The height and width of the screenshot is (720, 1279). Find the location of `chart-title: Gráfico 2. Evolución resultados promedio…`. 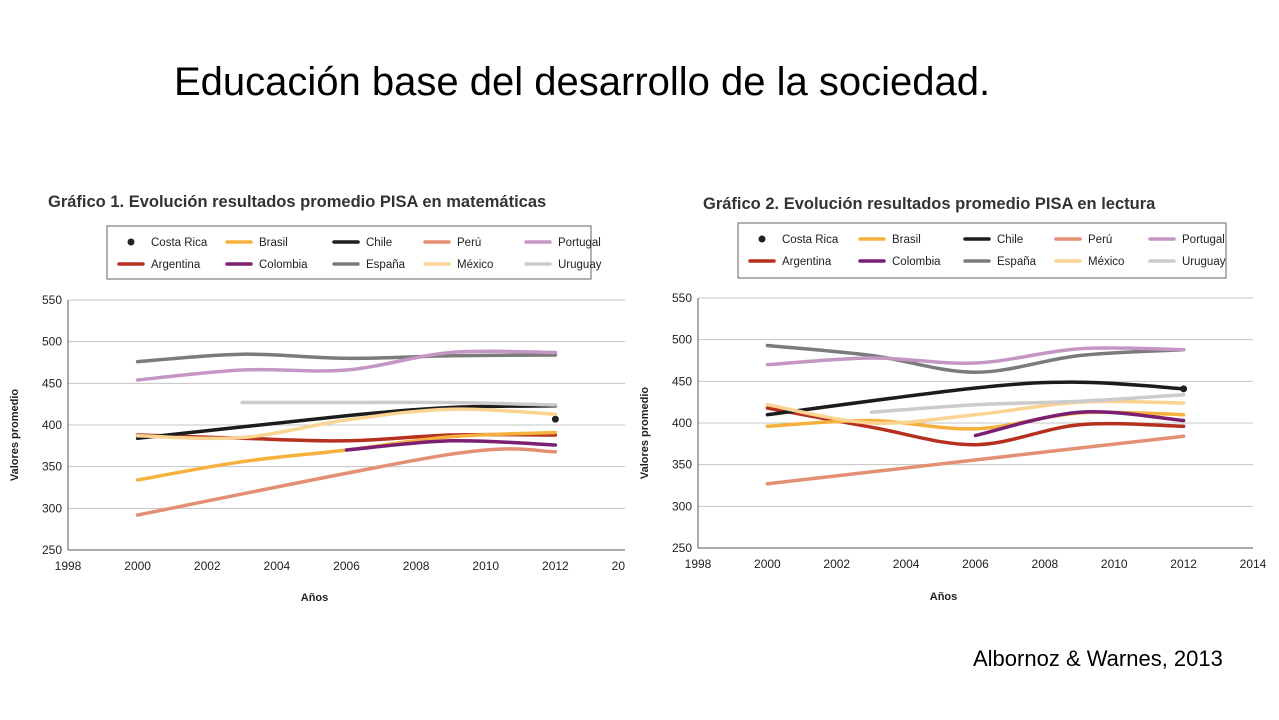

chart-title: Gráfico 2. Evolución resultados promedio… is located at coordinates (929, 204).